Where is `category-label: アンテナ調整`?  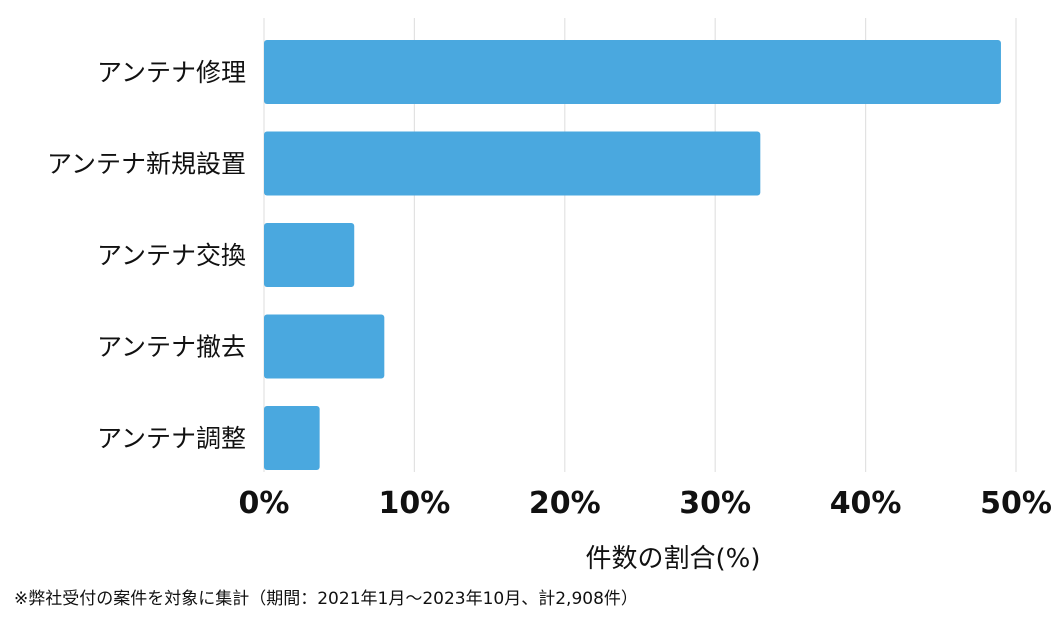 category-label: アンテナ調整 is located at coordinates (171, 438).